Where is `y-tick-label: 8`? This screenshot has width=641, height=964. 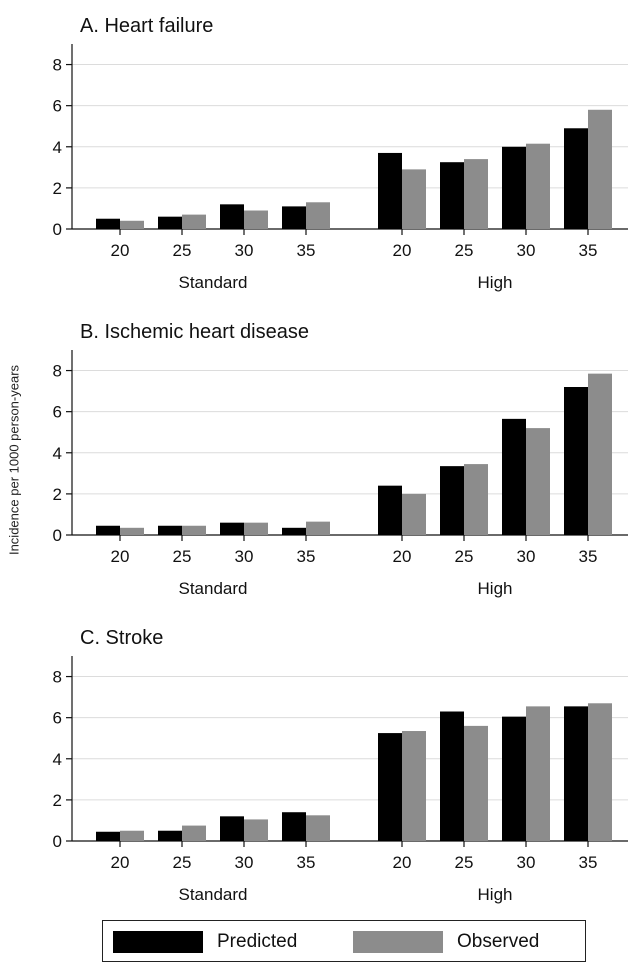
y-tick-label: 8 is located at coordinates (57, 371).